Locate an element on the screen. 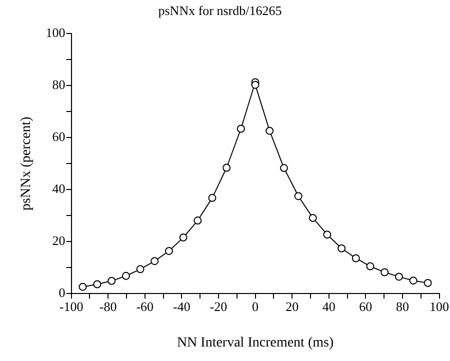 This screenshot has width=450, height=361. x-tick-label: -40 is located at coordinates (181, 306).